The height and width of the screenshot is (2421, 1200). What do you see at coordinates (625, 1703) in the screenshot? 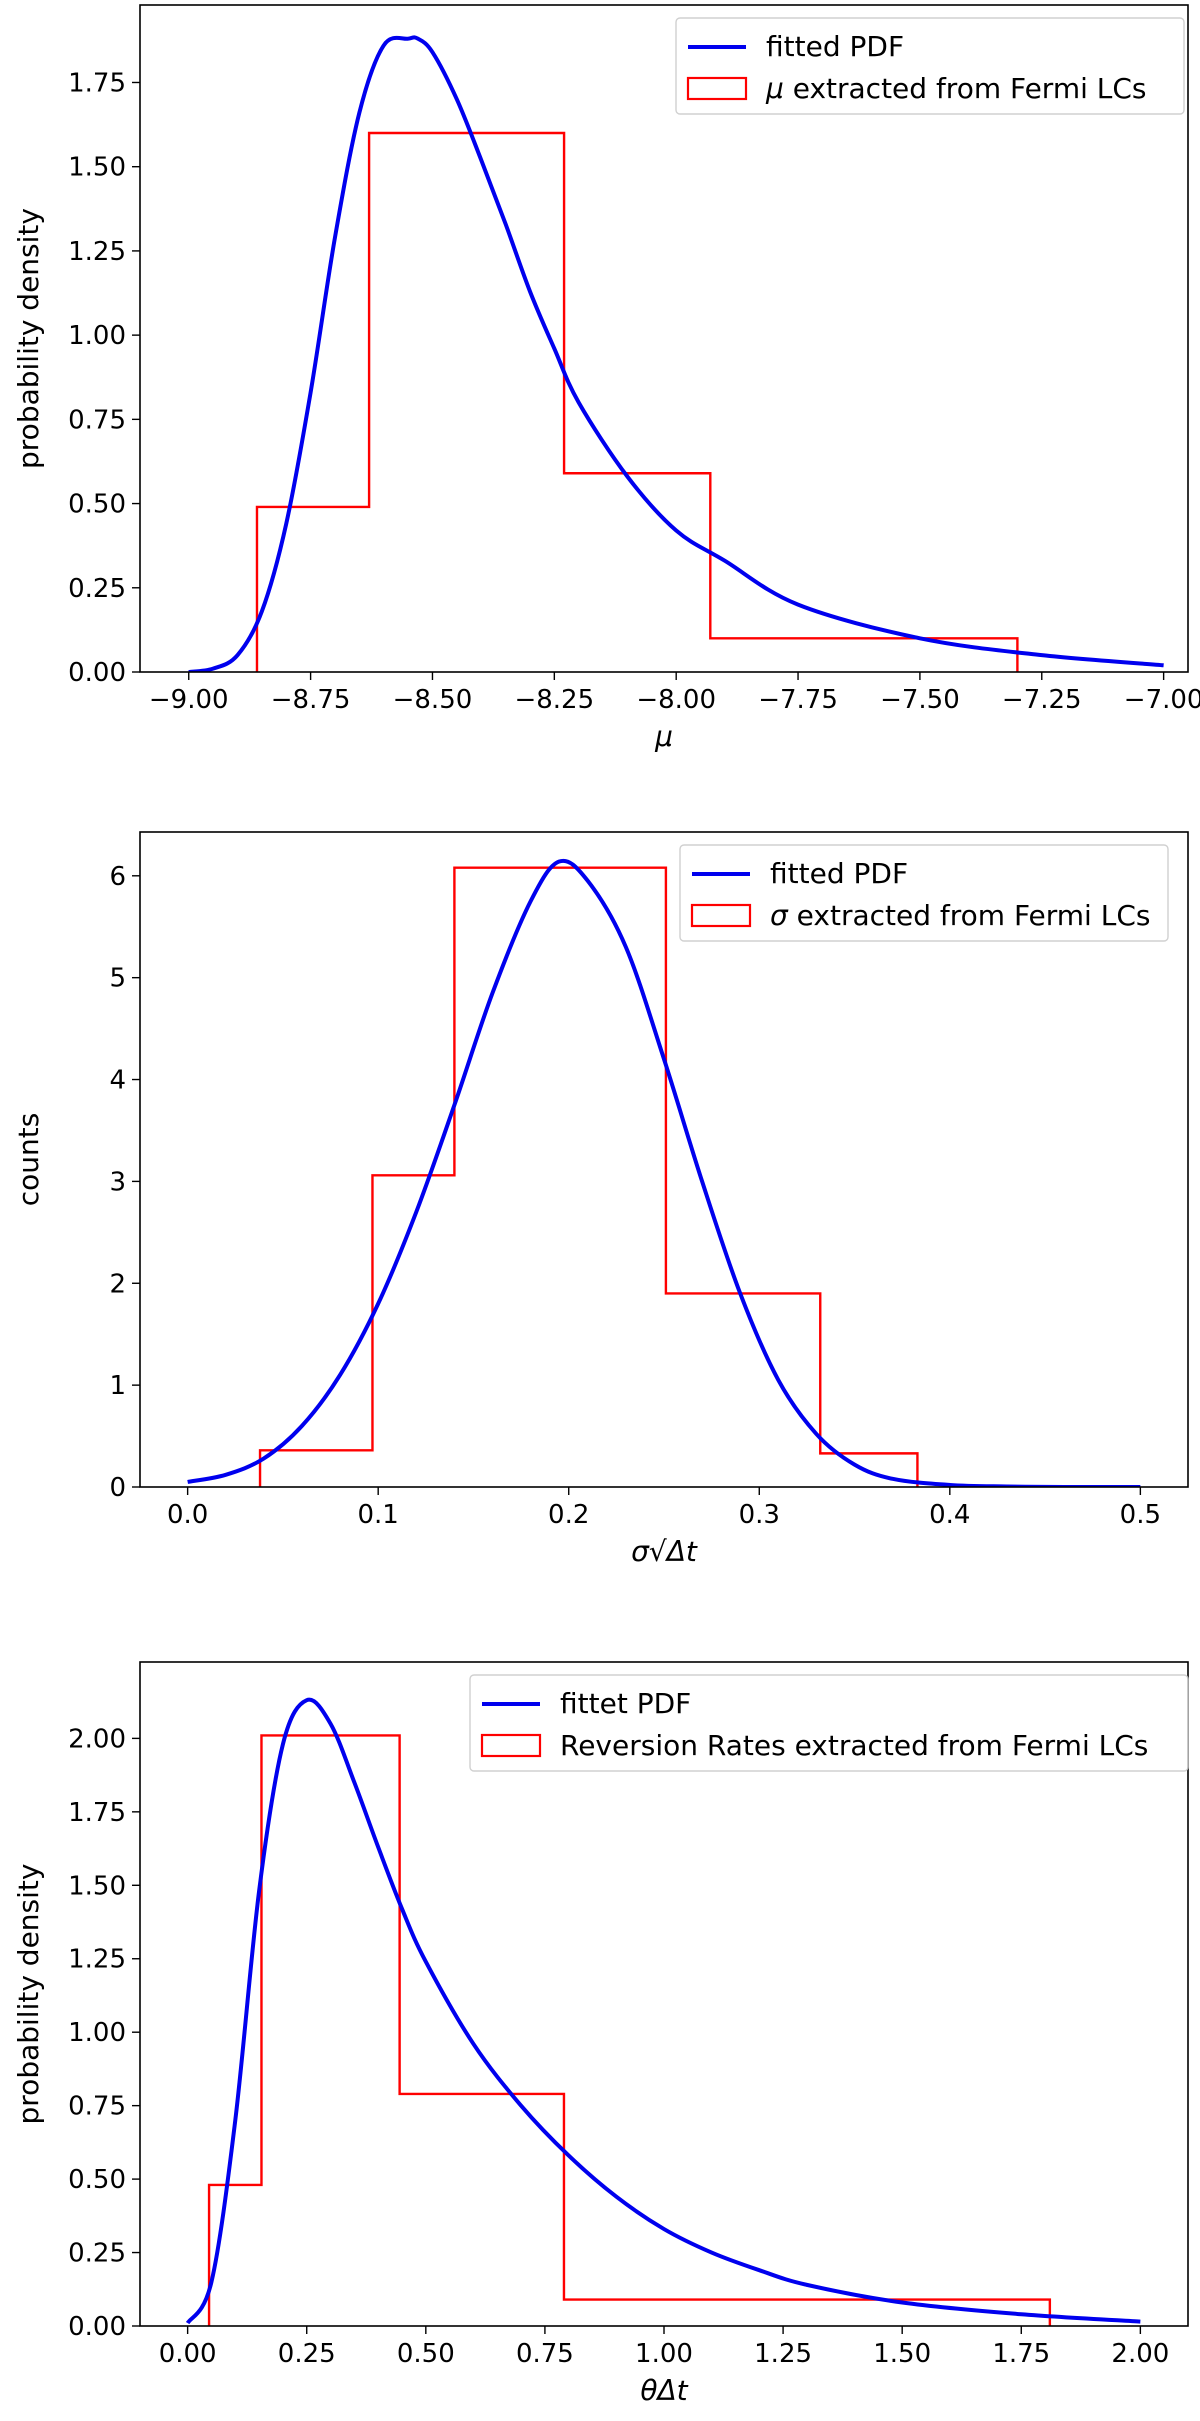
I see `legend-label: fittet PDF` at bounding box center [625, 1703].